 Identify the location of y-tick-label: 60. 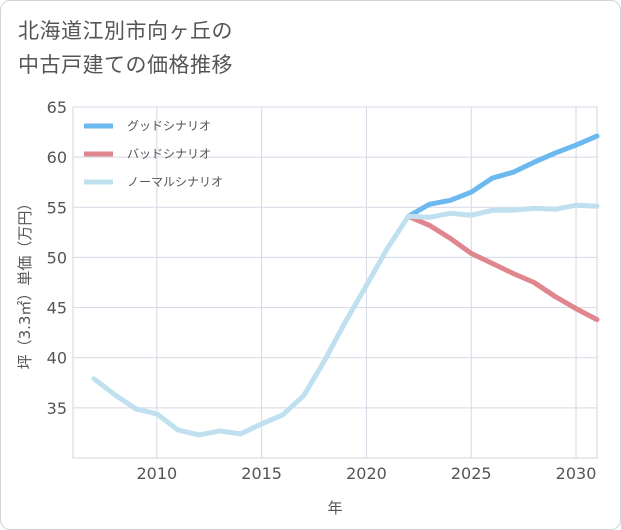
(57, 157).